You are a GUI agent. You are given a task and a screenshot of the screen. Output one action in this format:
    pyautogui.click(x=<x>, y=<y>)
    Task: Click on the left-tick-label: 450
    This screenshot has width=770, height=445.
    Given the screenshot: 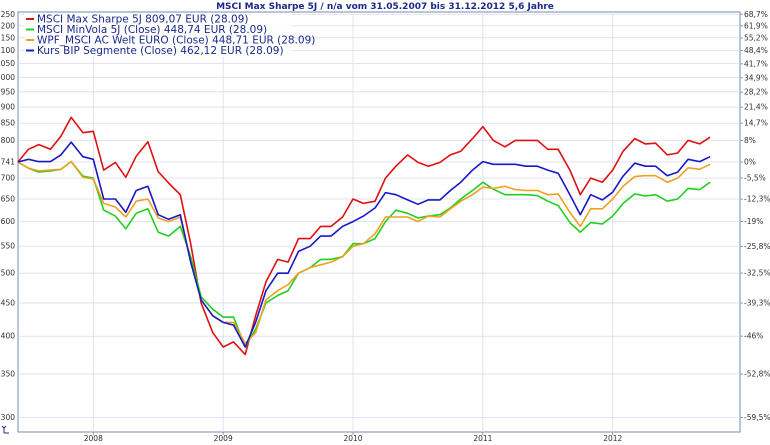 What is the action you would take?
    pyautogui.click(x=8, y=302)
    